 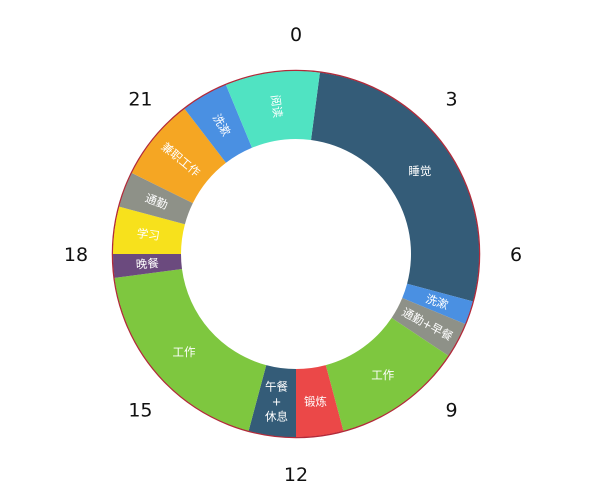 I want to click on hour-tick-12: 12, so click(x=296, y=475).